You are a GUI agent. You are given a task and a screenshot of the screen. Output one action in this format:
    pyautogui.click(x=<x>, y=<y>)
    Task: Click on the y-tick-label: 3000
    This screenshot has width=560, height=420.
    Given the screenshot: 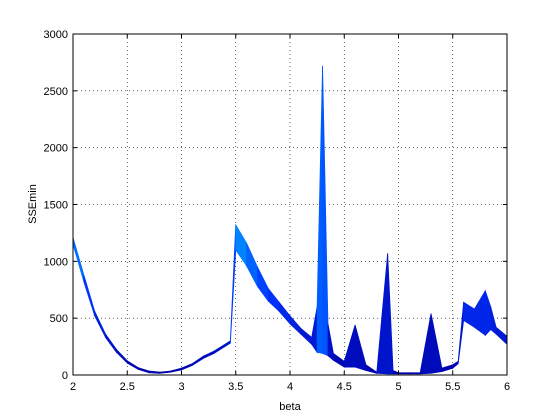 What is the action you would take?
    pyautogui.click(x=56, y=35)
    